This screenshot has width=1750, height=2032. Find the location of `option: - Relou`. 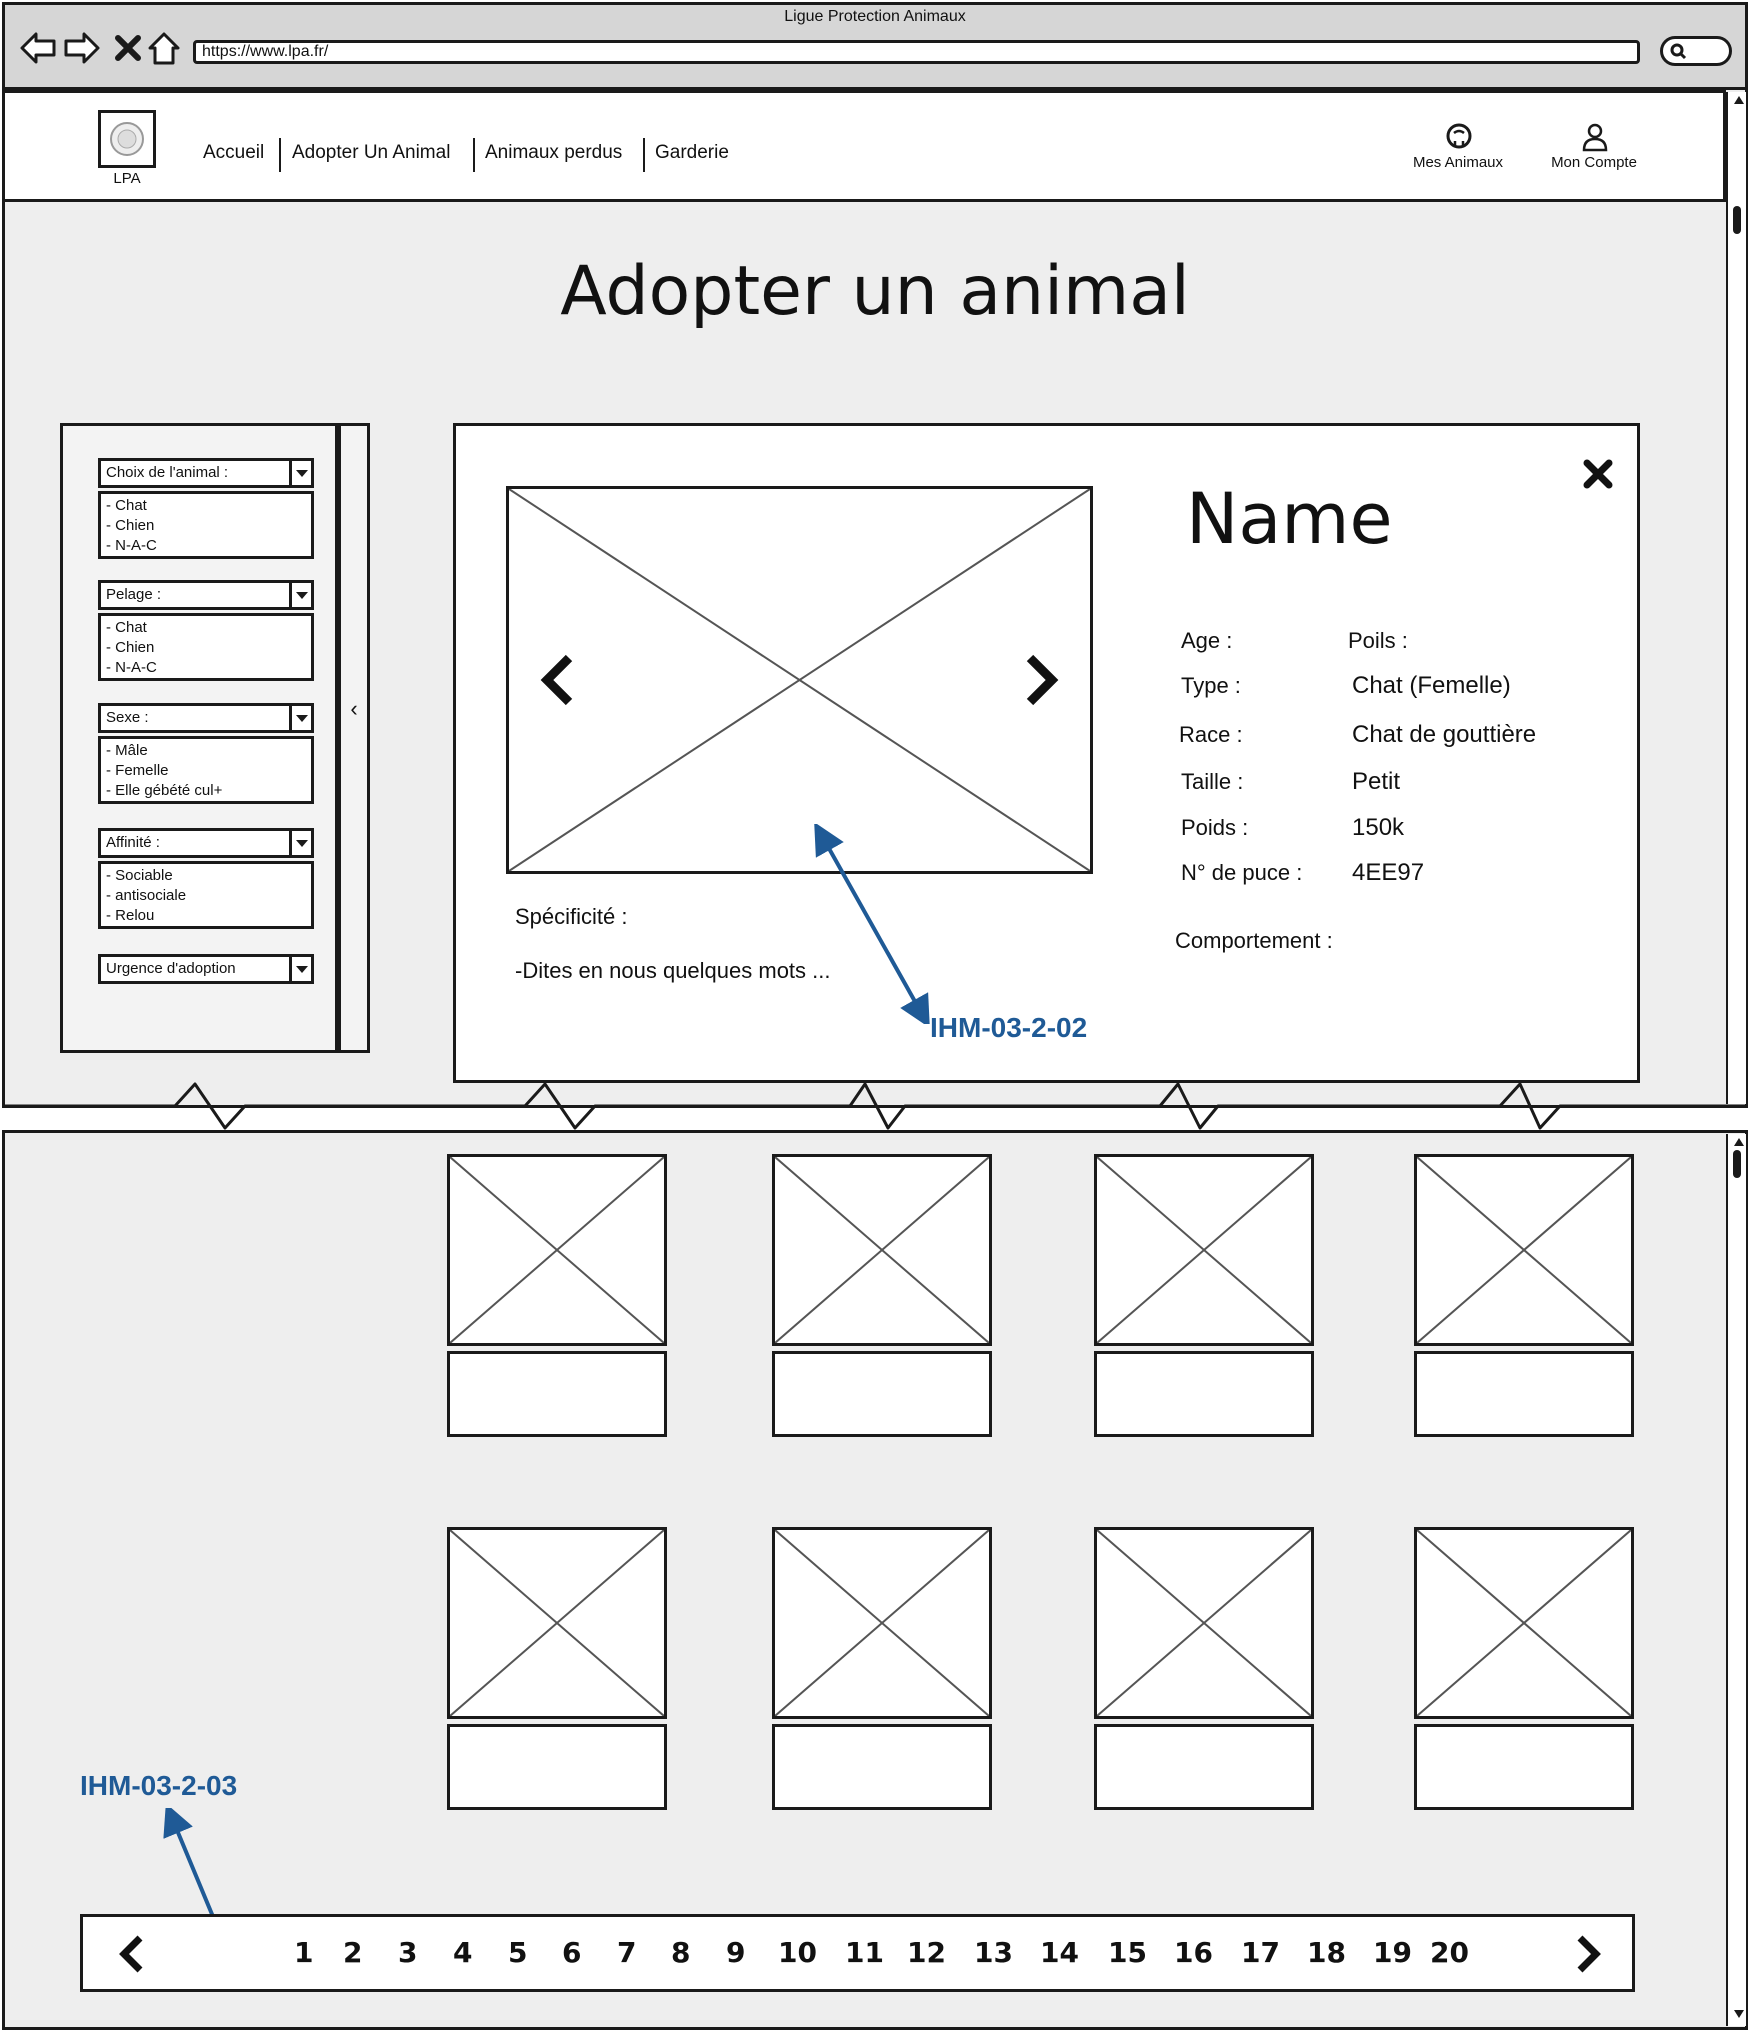

option: - Relou is located at coordinates (130, 915).